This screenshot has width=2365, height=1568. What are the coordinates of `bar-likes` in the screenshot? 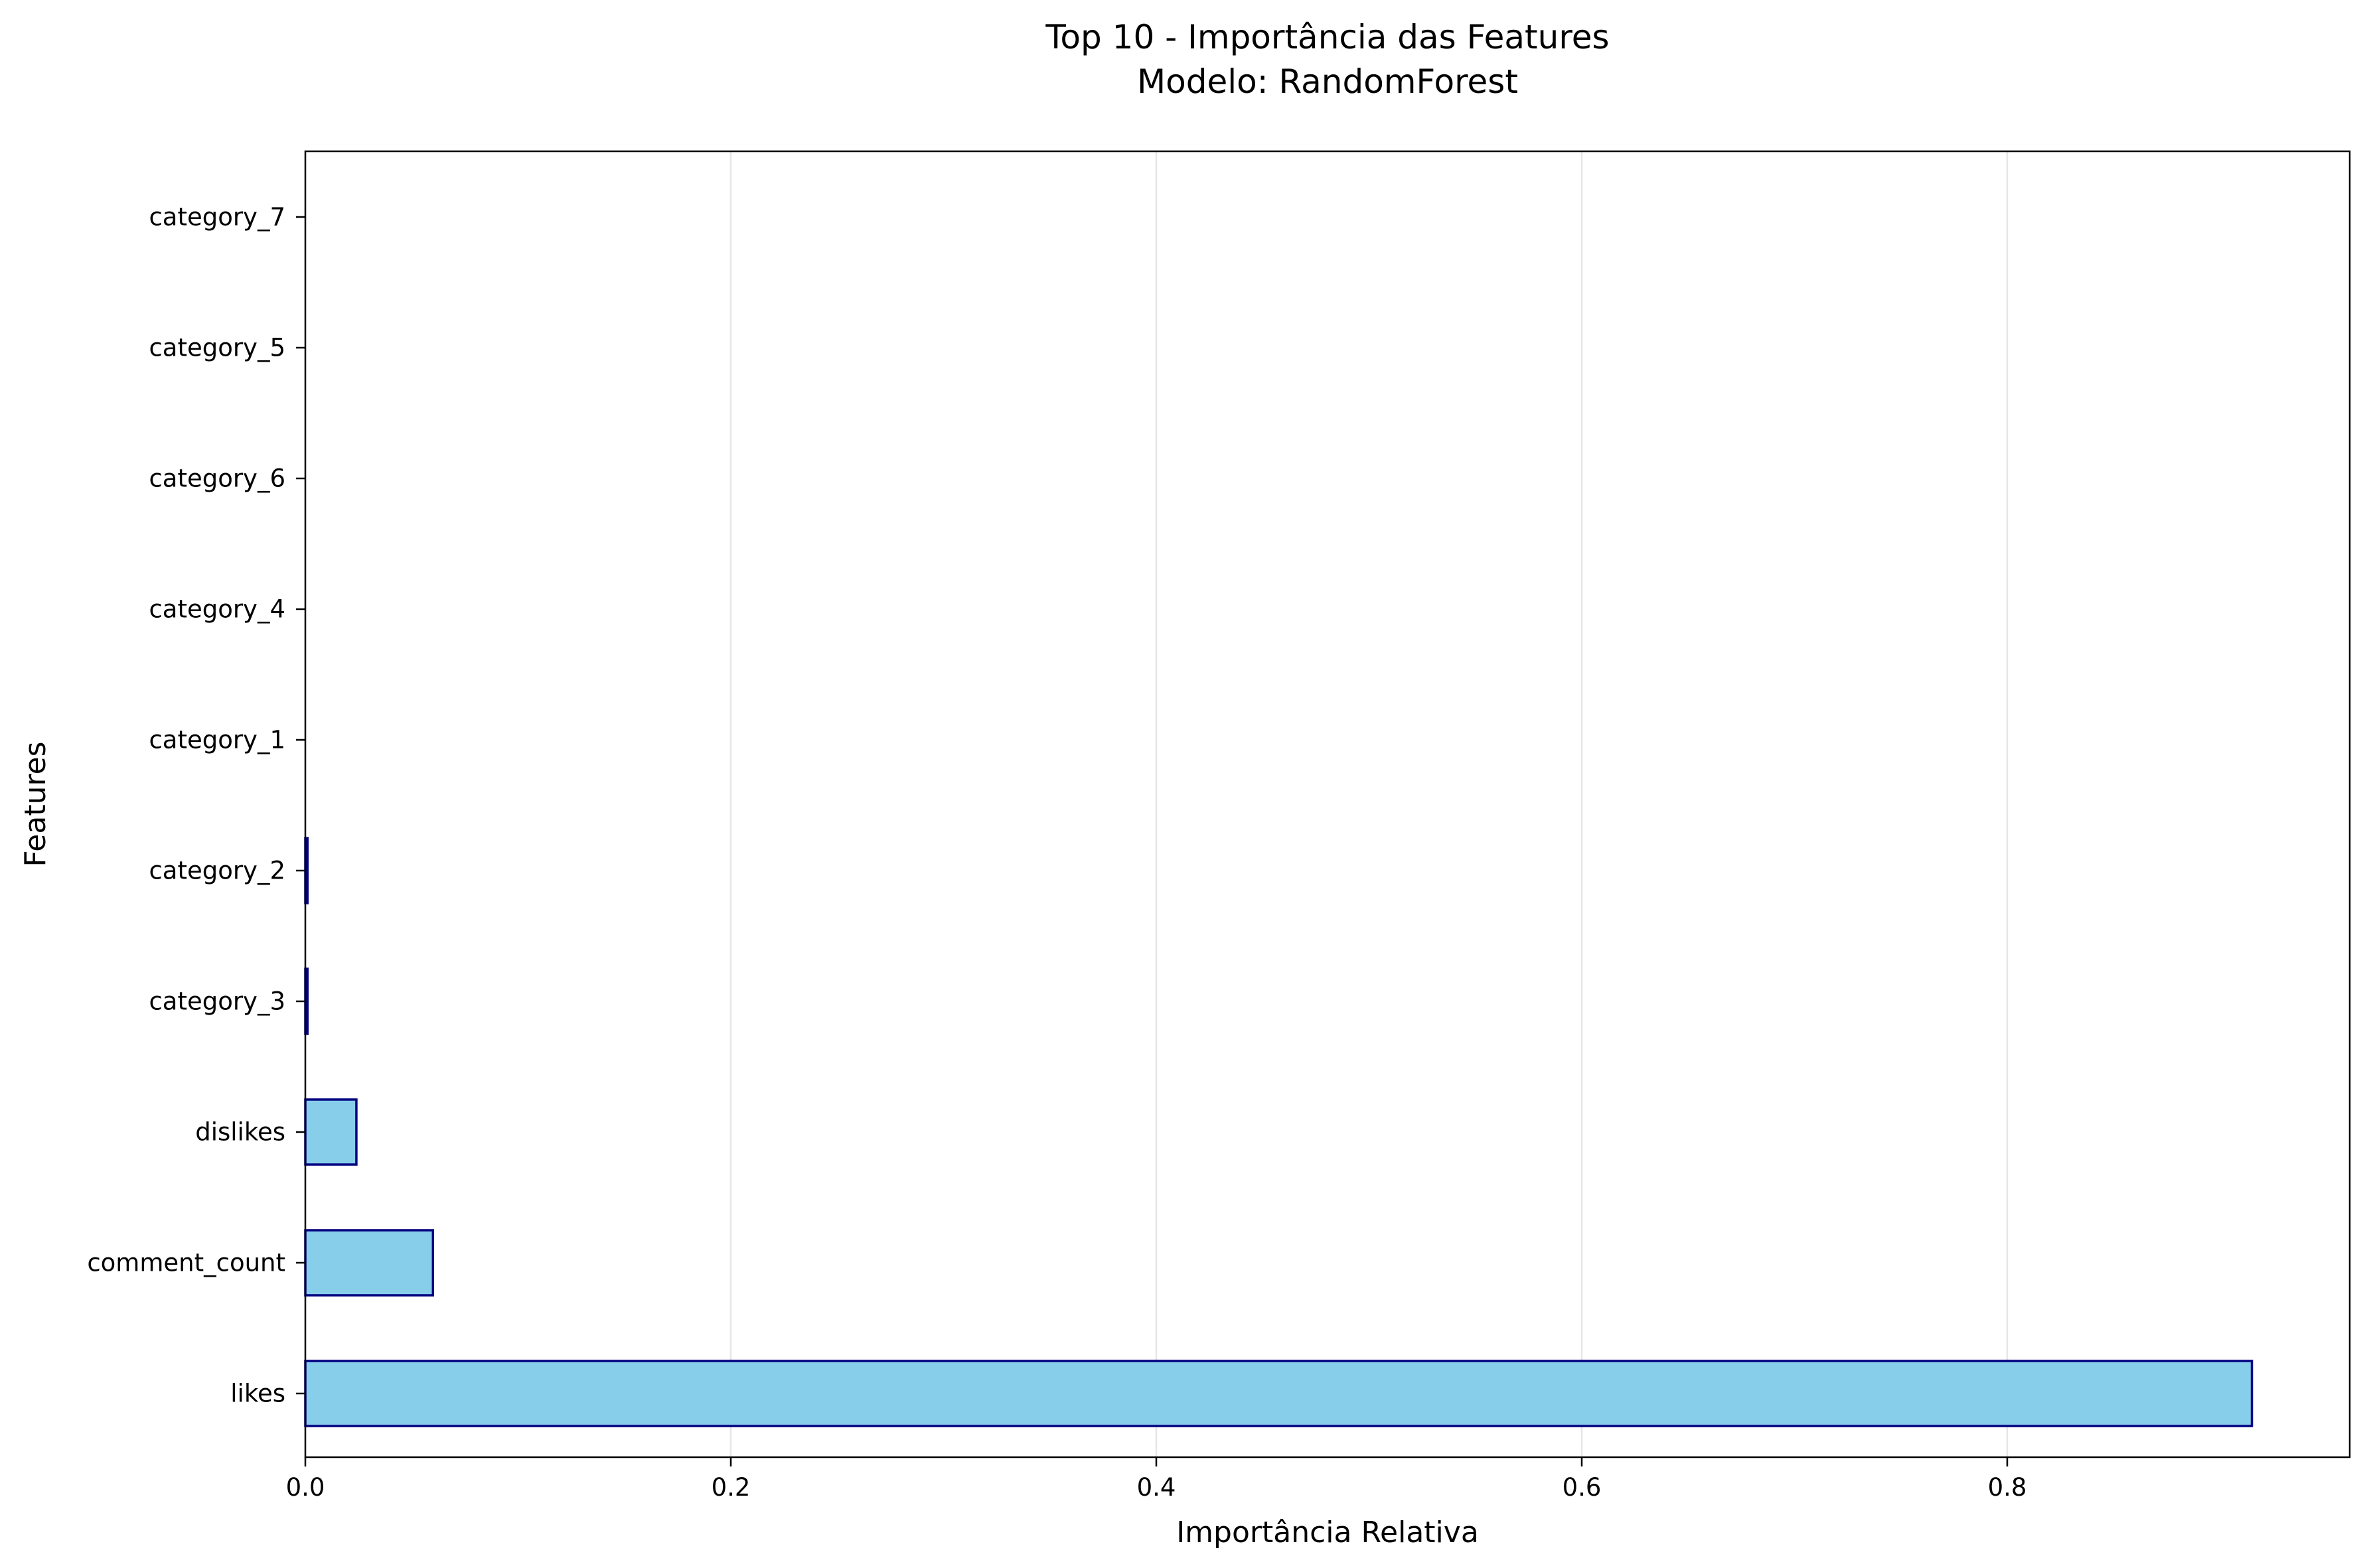 It's located at (1278, 1393).